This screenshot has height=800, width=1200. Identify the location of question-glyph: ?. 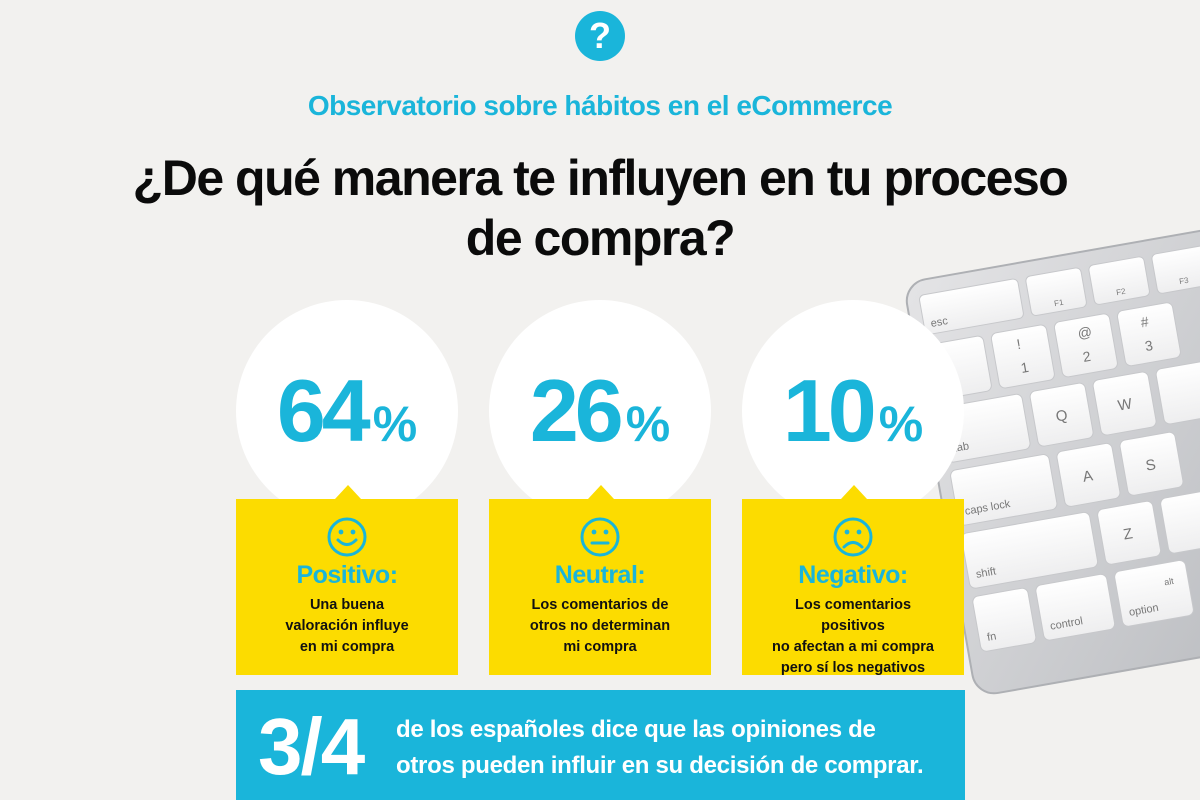
(600, 35).